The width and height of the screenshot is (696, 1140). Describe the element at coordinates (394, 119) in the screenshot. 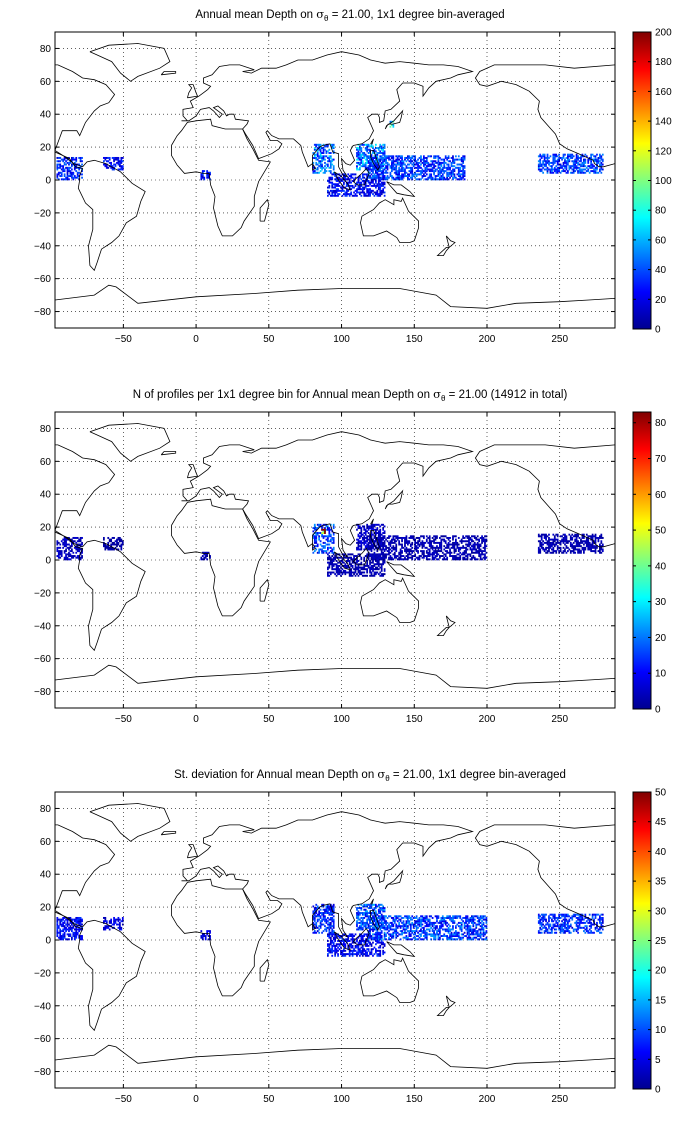

I see `coastline` at that location.